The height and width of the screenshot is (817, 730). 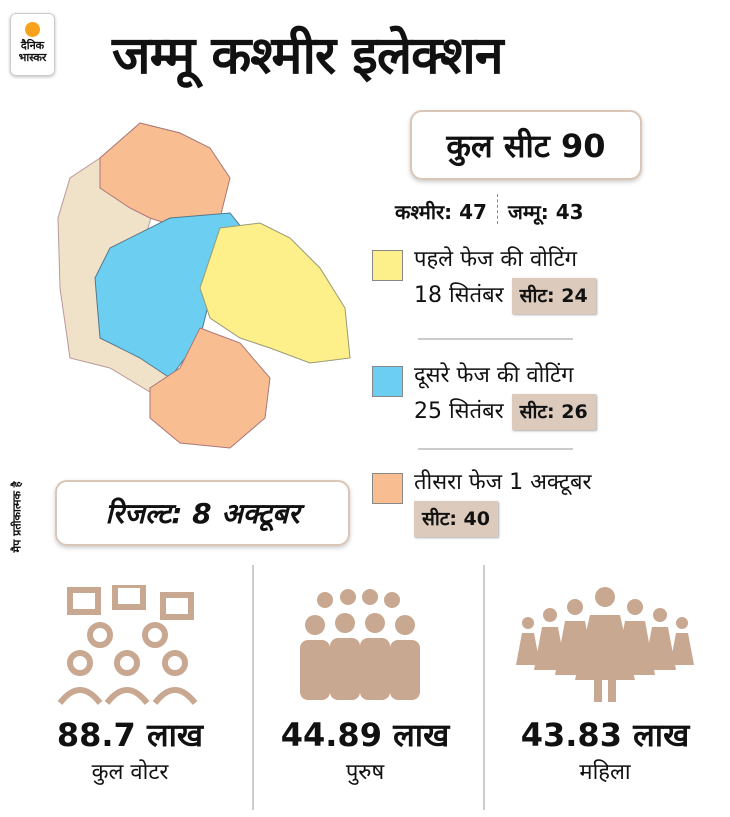 I want to click on region-split: कश्मीर: 47 जम्मू: 43, so click(x=489, y=209).